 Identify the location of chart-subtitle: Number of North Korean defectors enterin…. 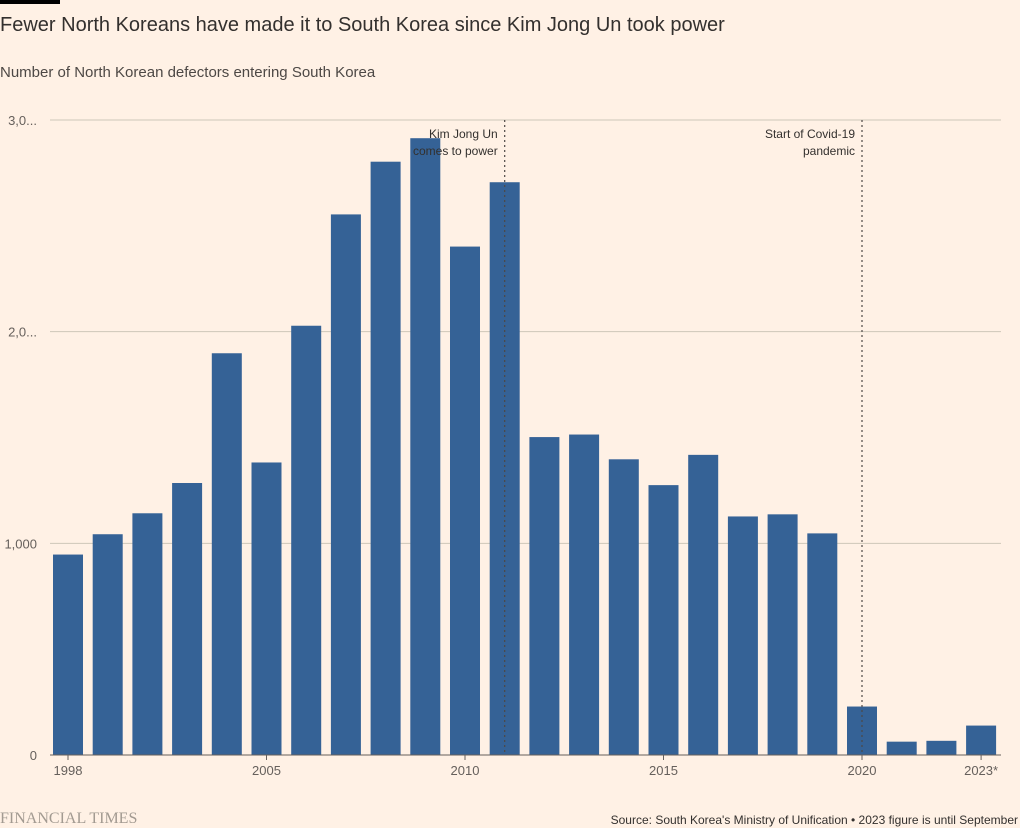
(188, 72).